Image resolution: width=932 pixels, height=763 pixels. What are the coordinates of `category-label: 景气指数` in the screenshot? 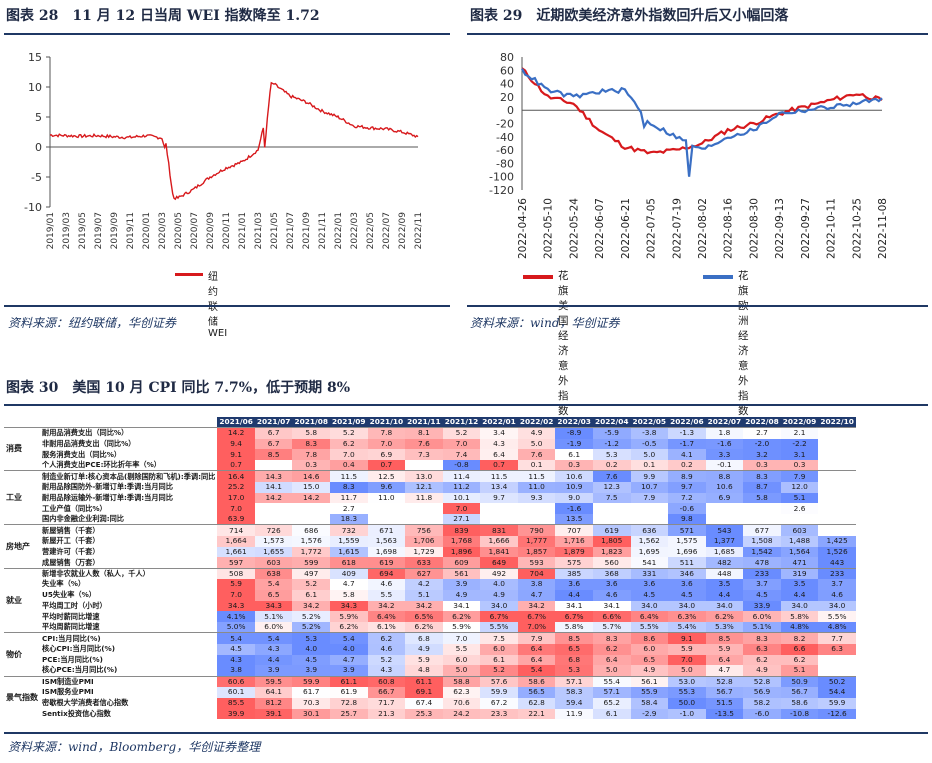 It's located at (22, 697).